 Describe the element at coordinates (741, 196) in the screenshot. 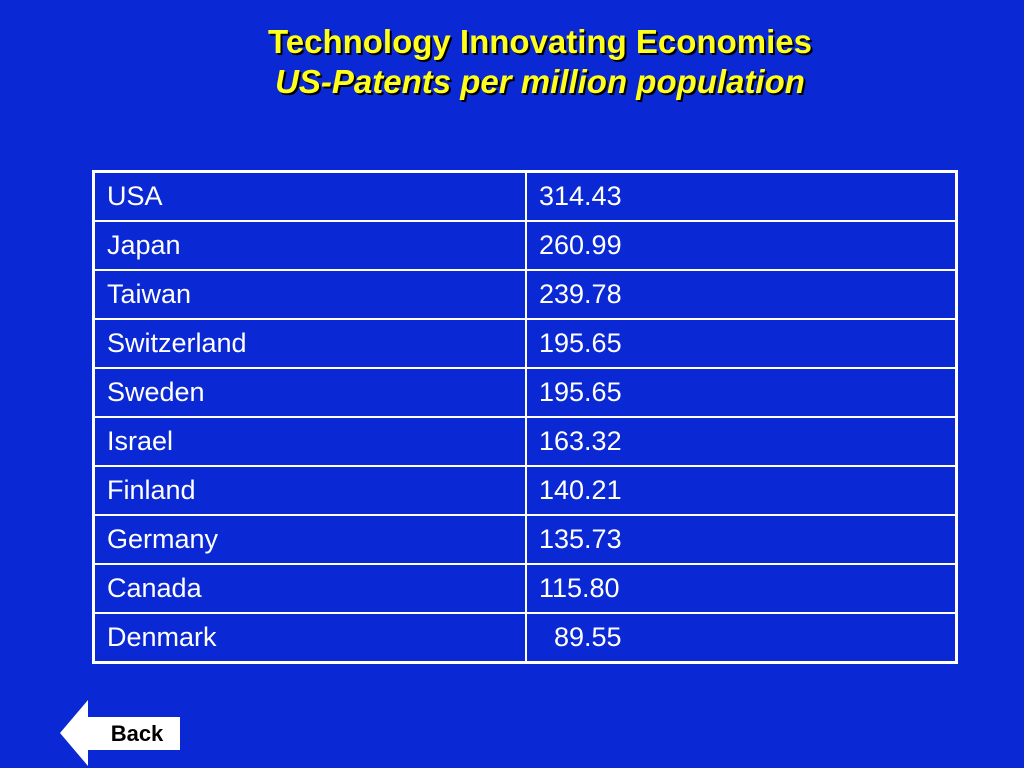

I see `value-cell: 314.43` at that location.